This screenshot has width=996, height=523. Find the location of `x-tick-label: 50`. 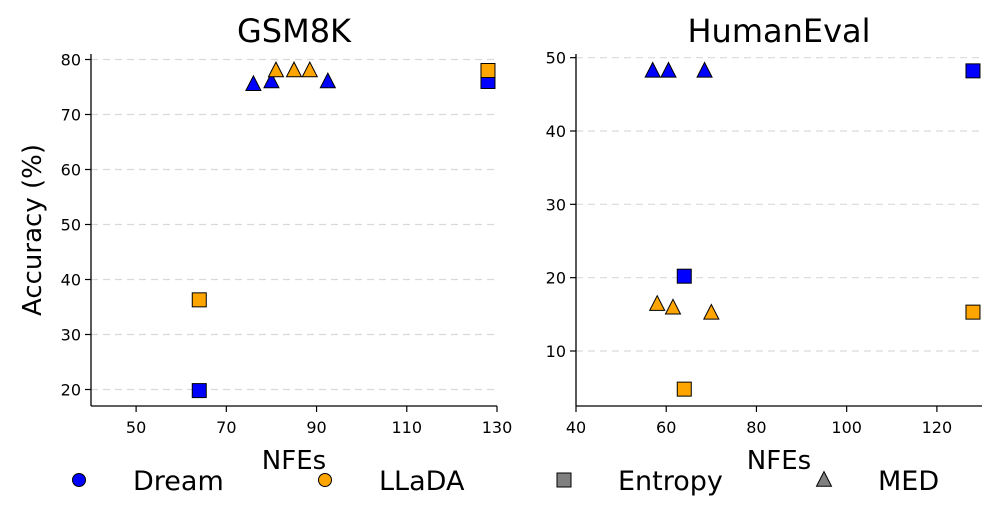

x-tick-label: 50 is located at coordinates (136, 427).